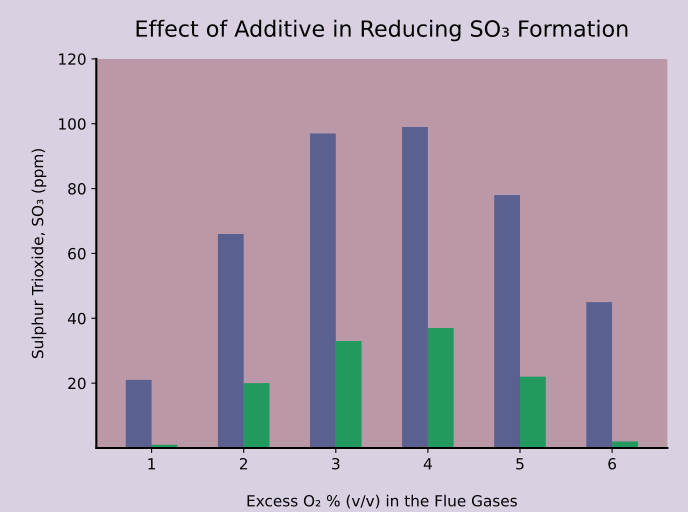  Describe the element at coordinates (77, 384) in the screenshot. I see `y-tick-label: 20` at that location.